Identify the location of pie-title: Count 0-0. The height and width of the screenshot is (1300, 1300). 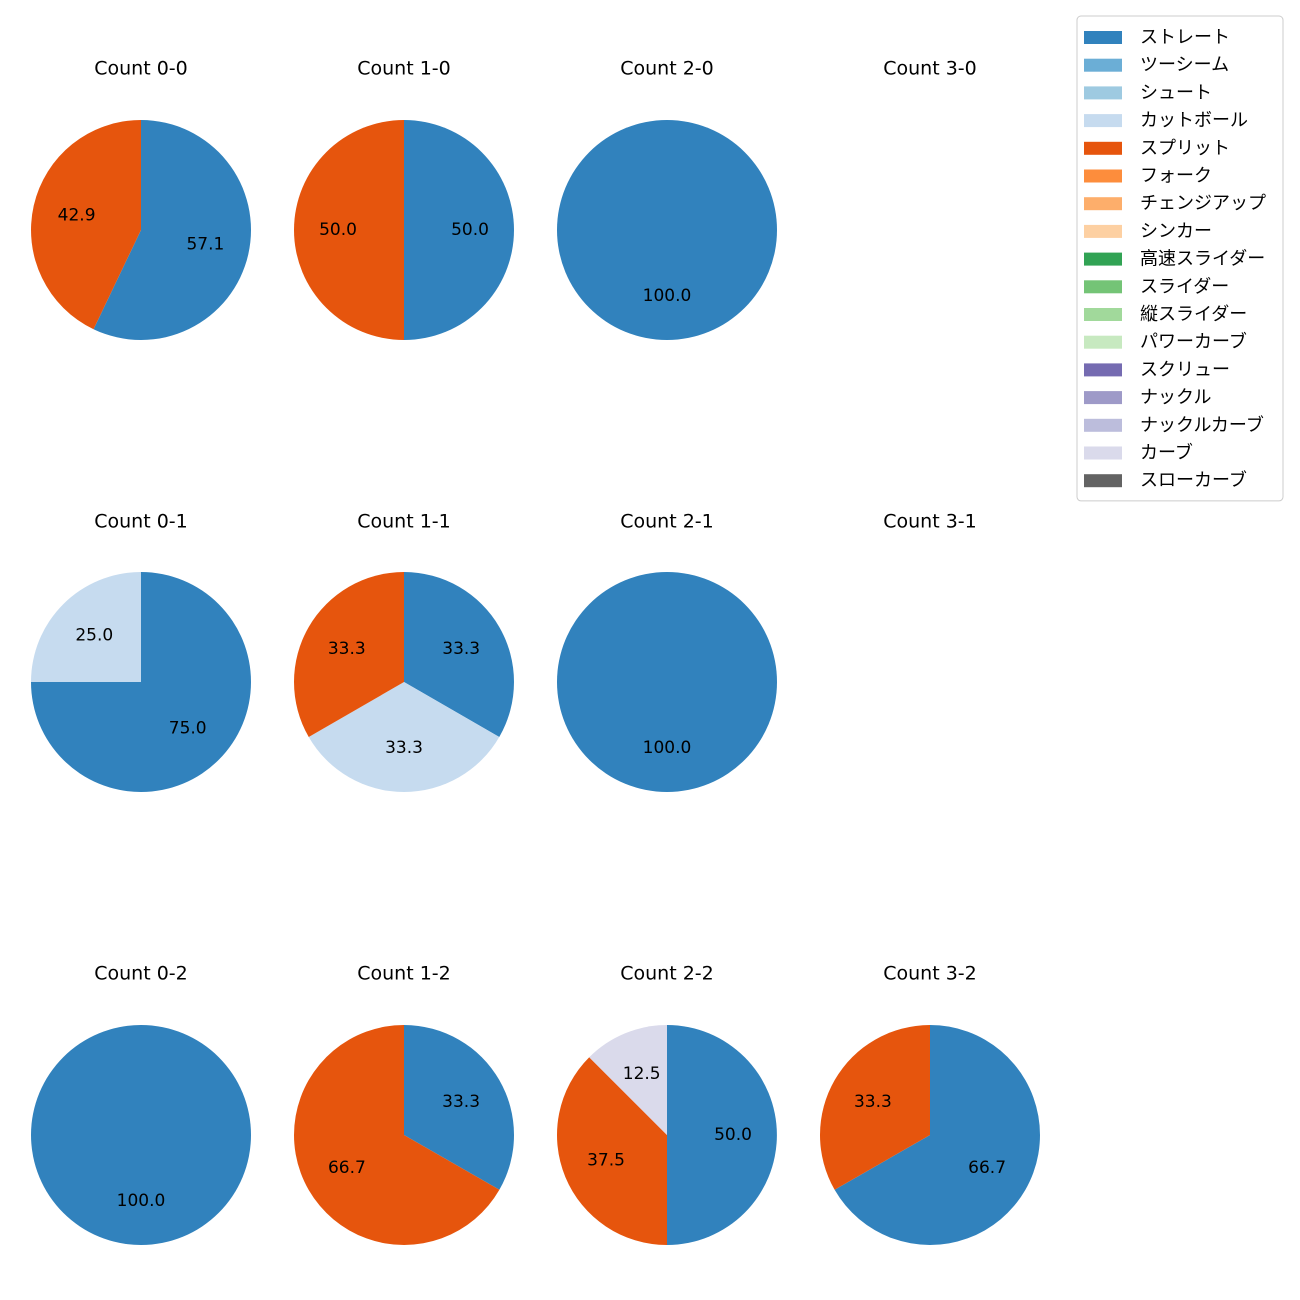
(141, 69).